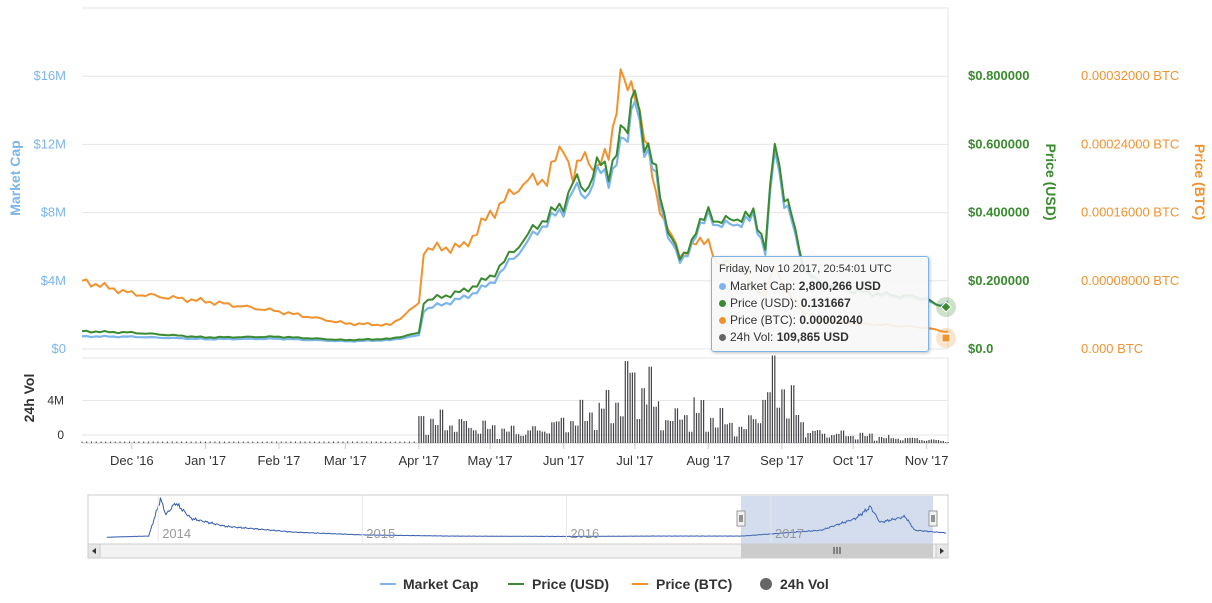 The image size is (1212, 603). What do you see at coordinates (429, 584) in the screenshot?
I see `legend-item-market-cap: Market Cap` at bounding box center [429, 584].